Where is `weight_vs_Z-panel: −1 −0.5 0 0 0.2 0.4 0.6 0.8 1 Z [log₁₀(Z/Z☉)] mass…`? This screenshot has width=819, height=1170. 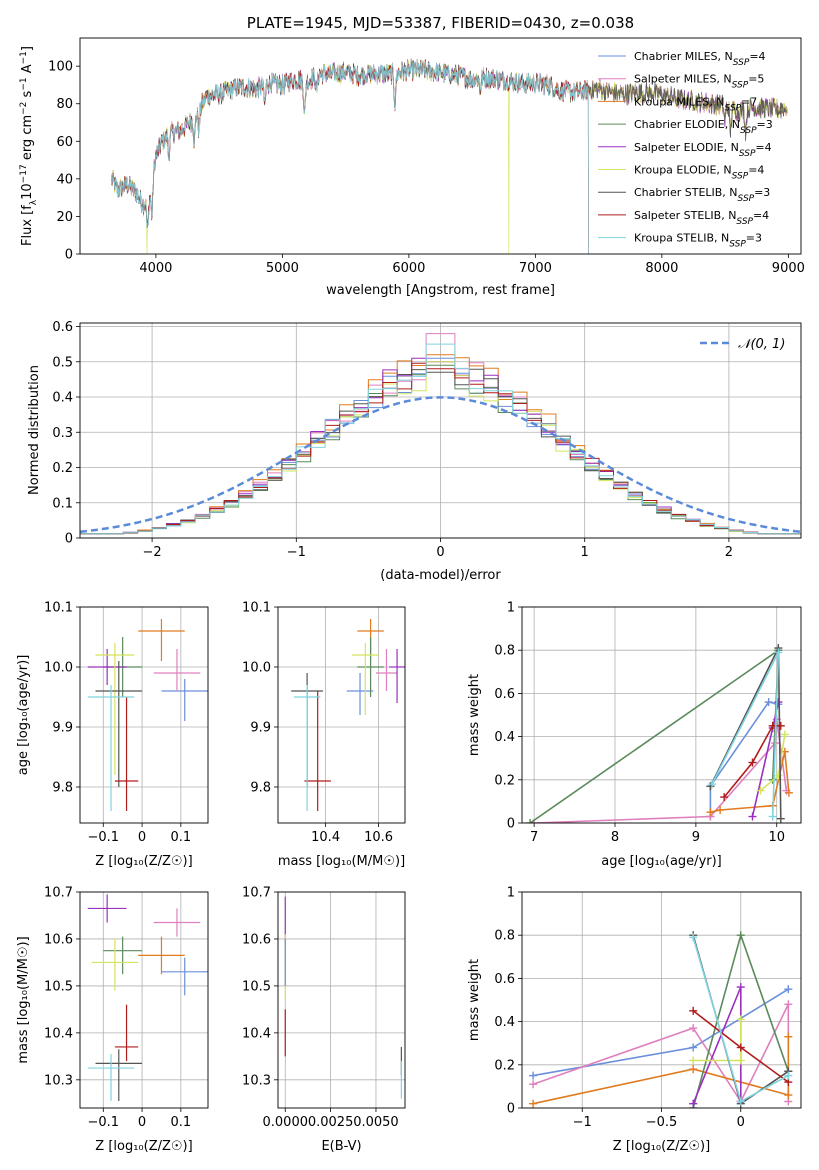 weight_vs_Z-panel: −1 −0.5 0 0 0.2 0.4 0.6 0.8 1 Z [log₁₀(Z/Z☉)] mass… is located at coordinates (634, 1020).